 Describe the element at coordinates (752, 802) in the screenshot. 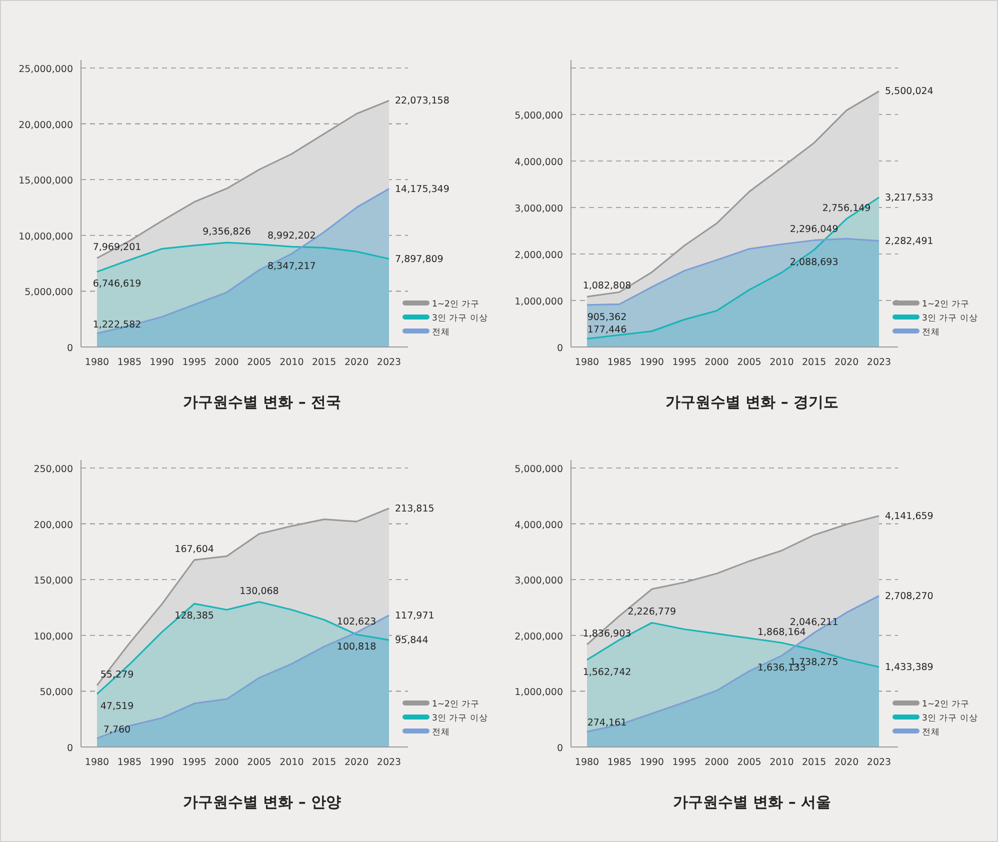

I see `text: 가구원수별 변화 – 서울` at that location.